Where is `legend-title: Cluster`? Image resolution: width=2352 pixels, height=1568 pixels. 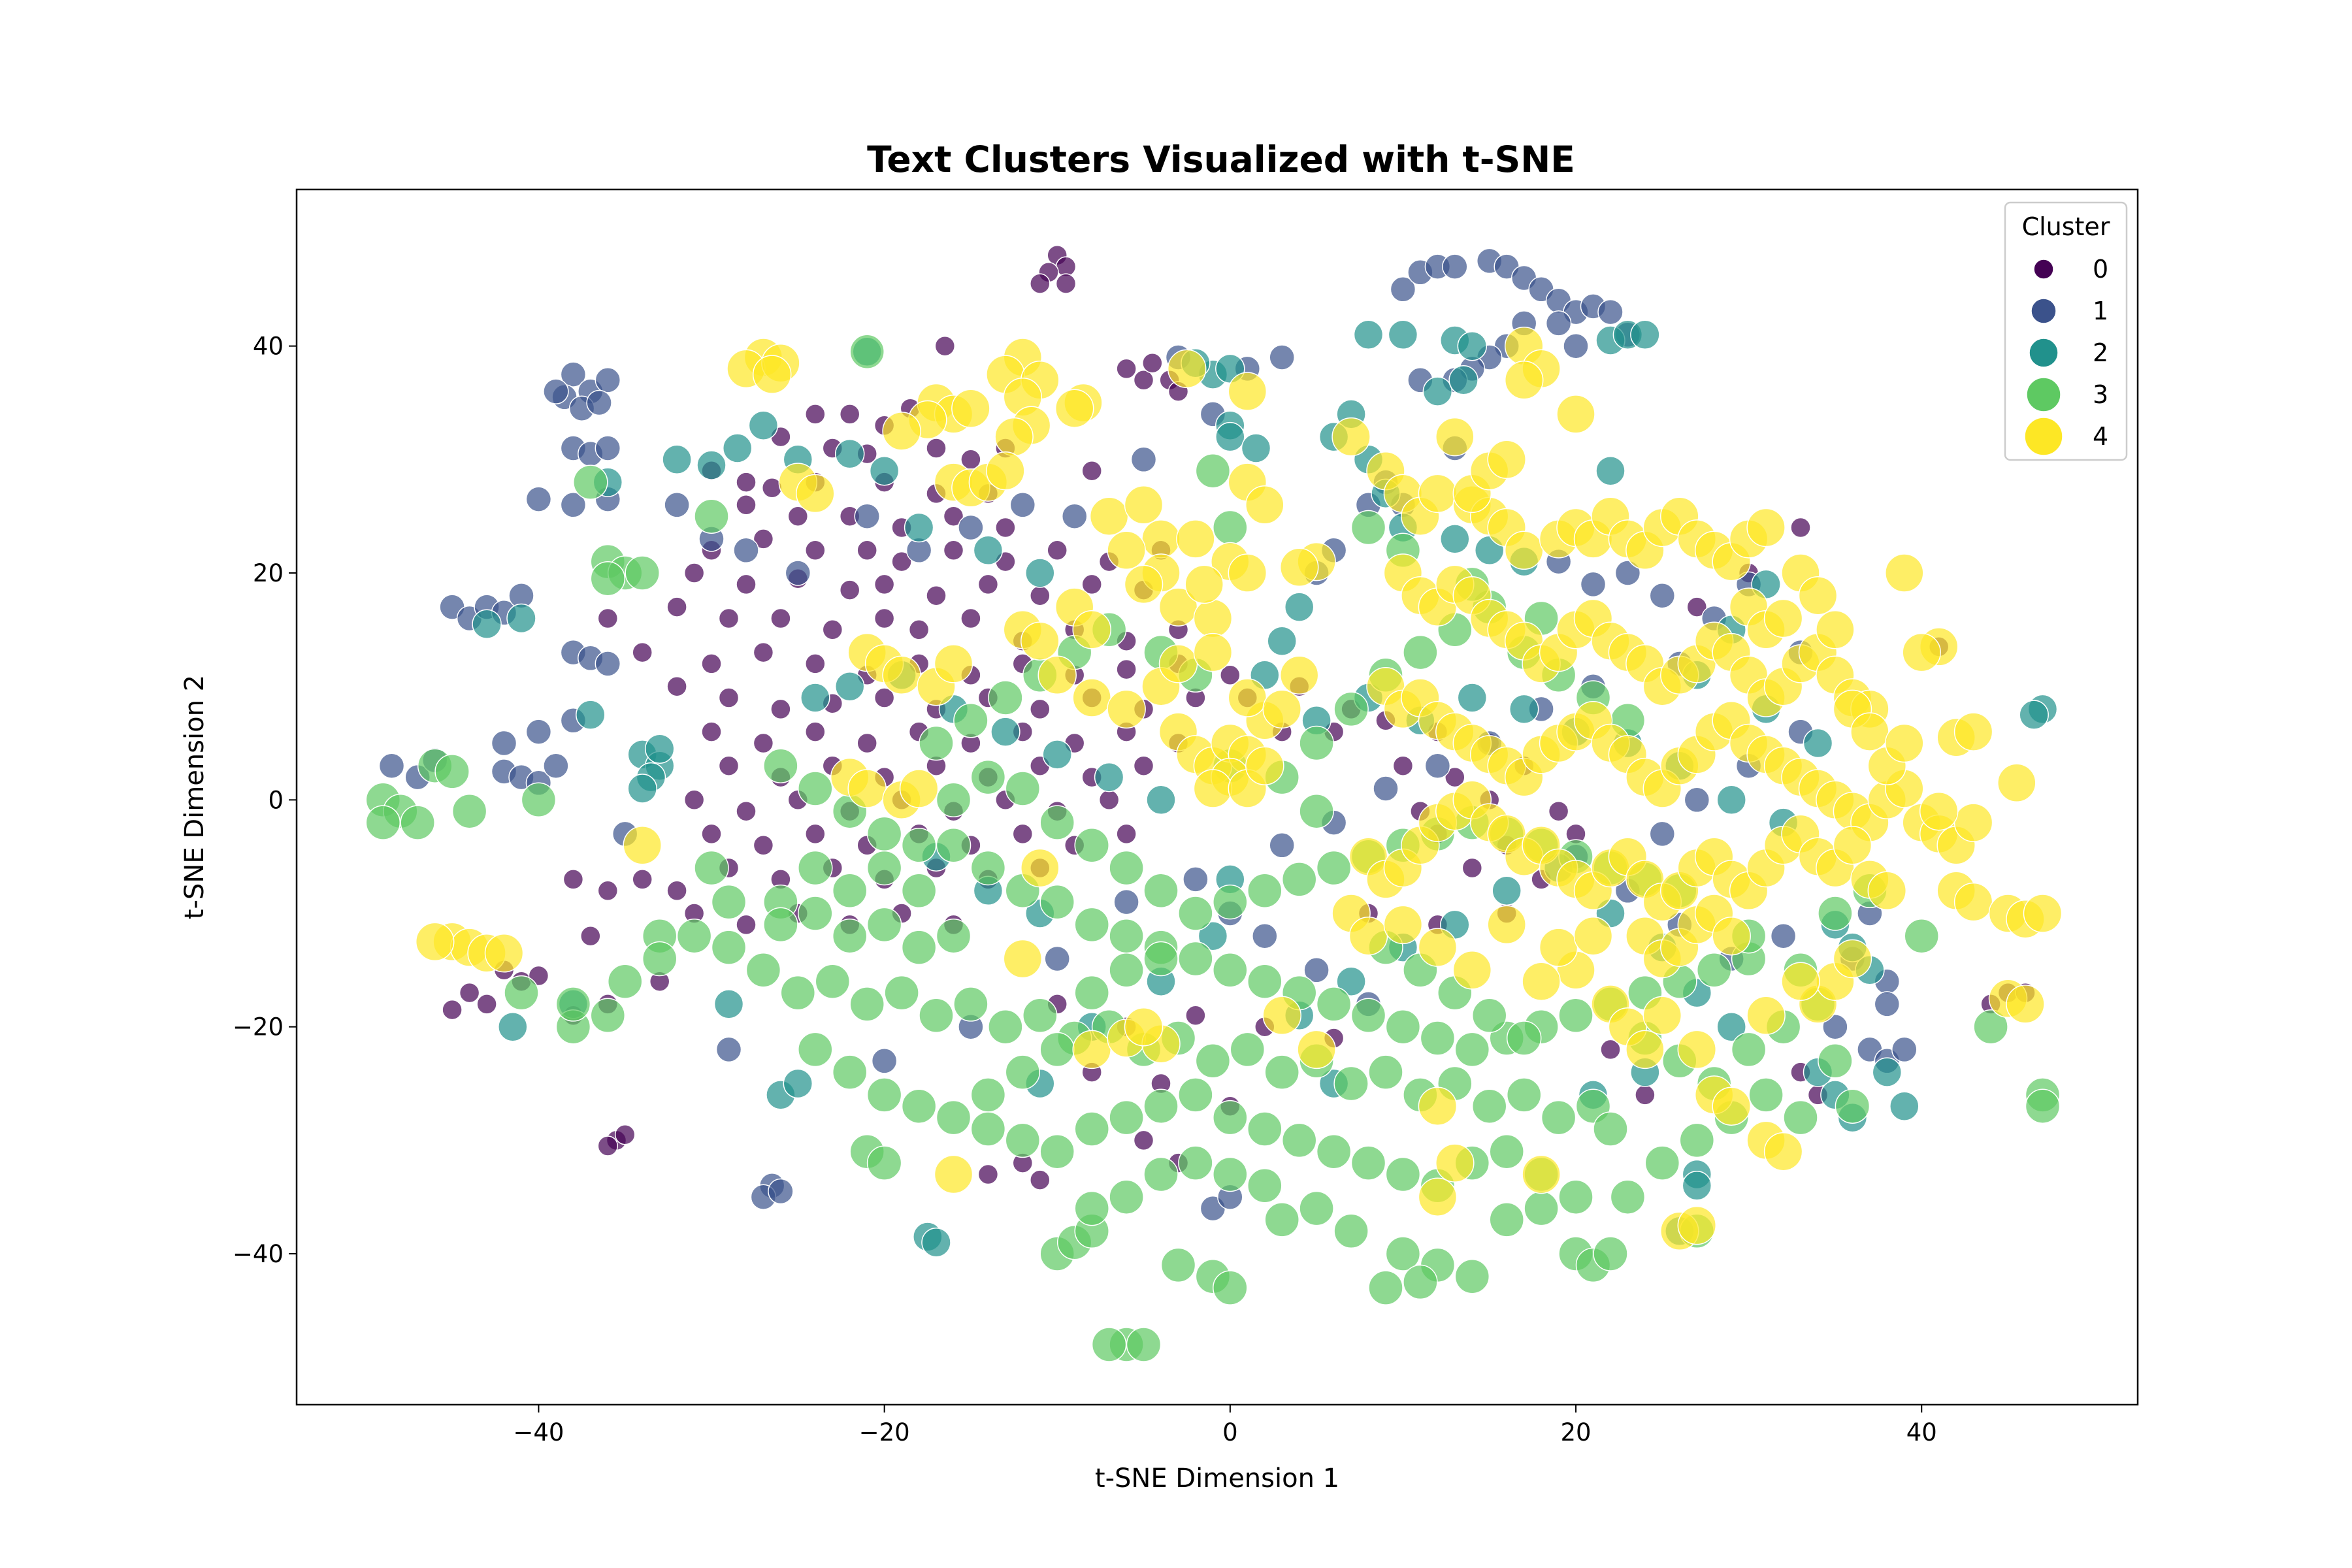
legend-title: Cluster is located at coordinates (2066, 226).